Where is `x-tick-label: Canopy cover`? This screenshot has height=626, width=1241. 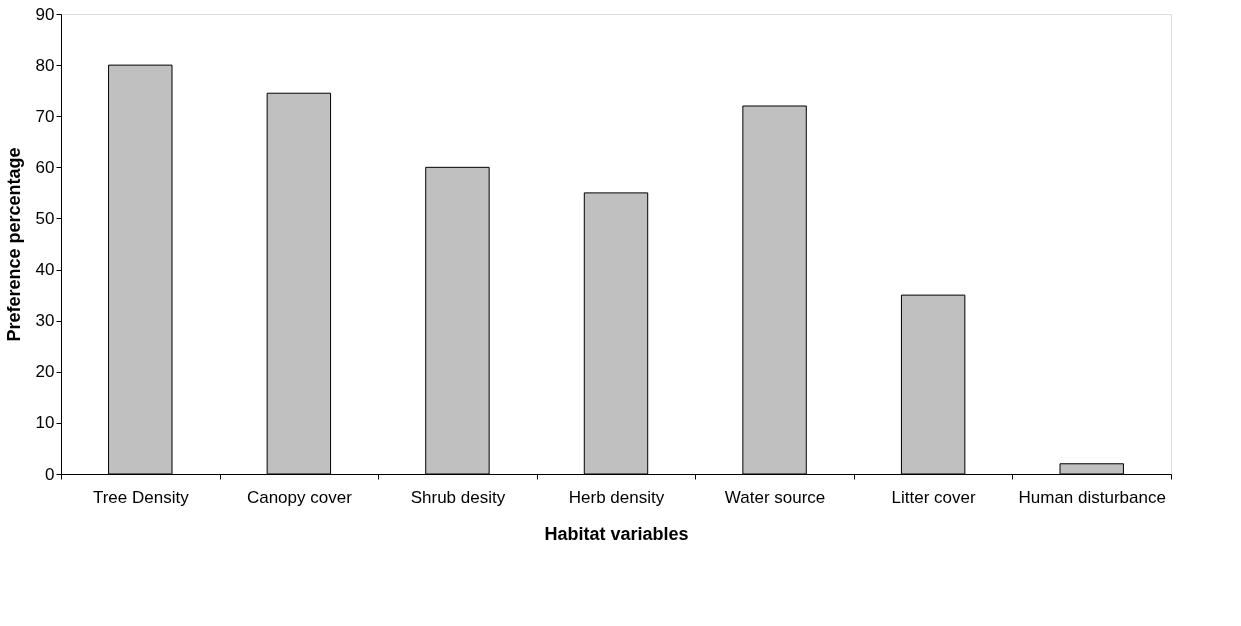 x-tick-label: Canopy cover is located at coordinates (299, 497).